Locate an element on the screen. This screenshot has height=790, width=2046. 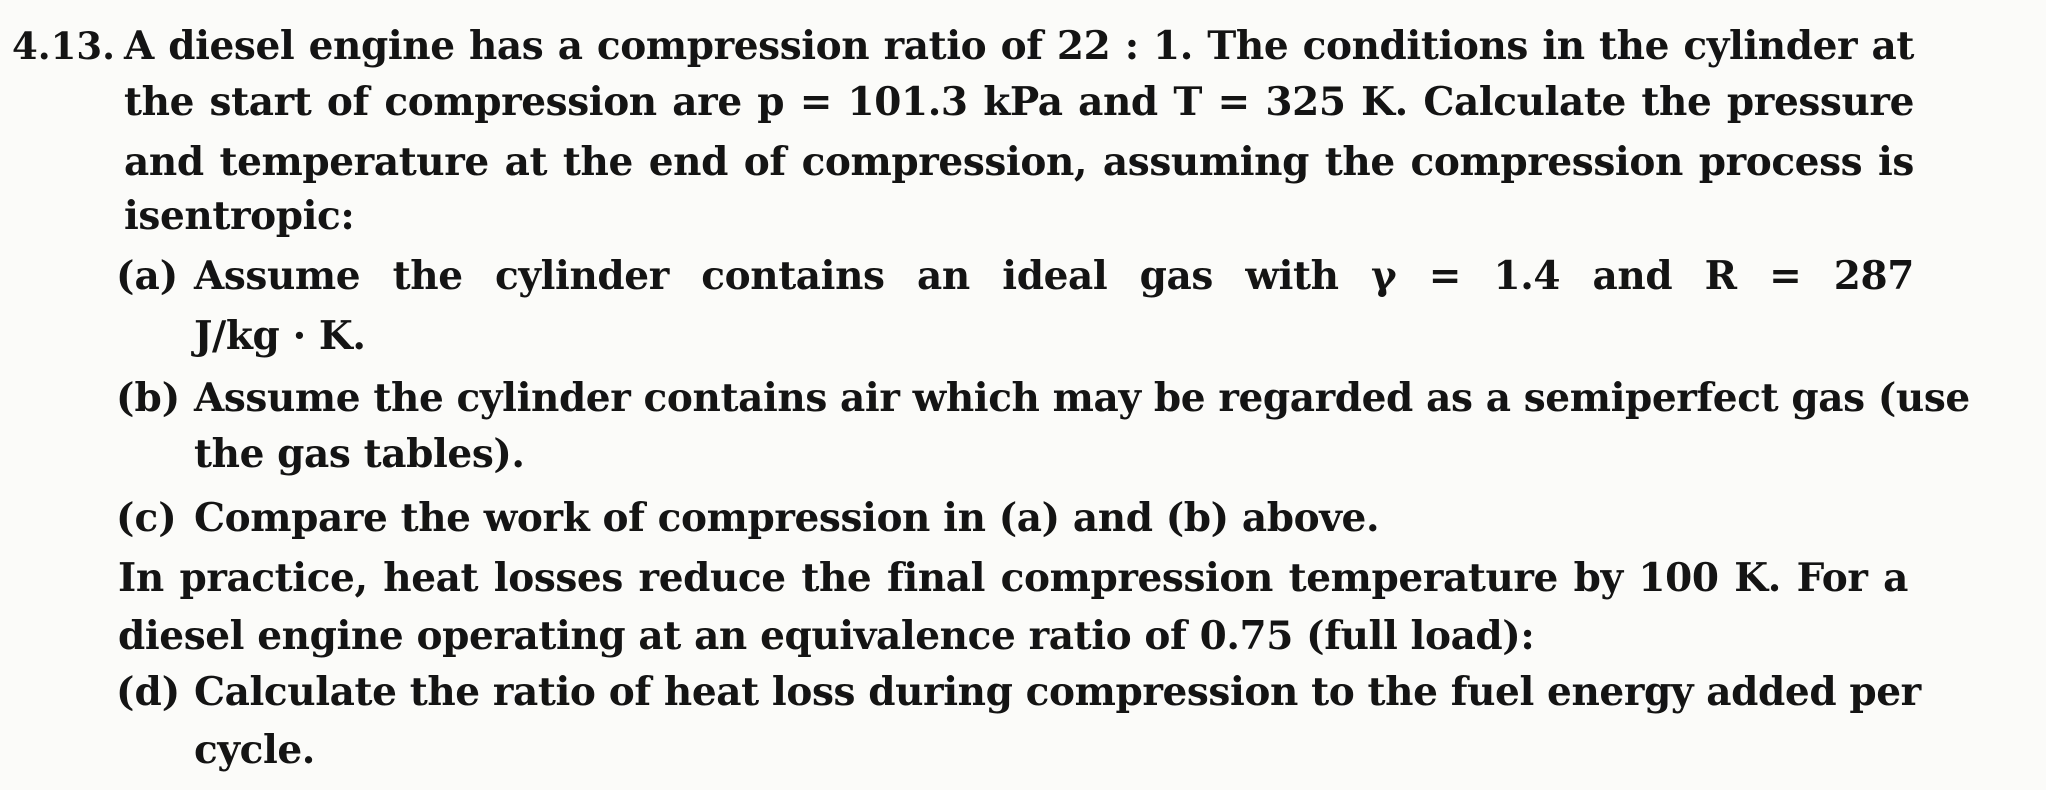
part-d-line: cycle. is located at coordinates (254, 750).